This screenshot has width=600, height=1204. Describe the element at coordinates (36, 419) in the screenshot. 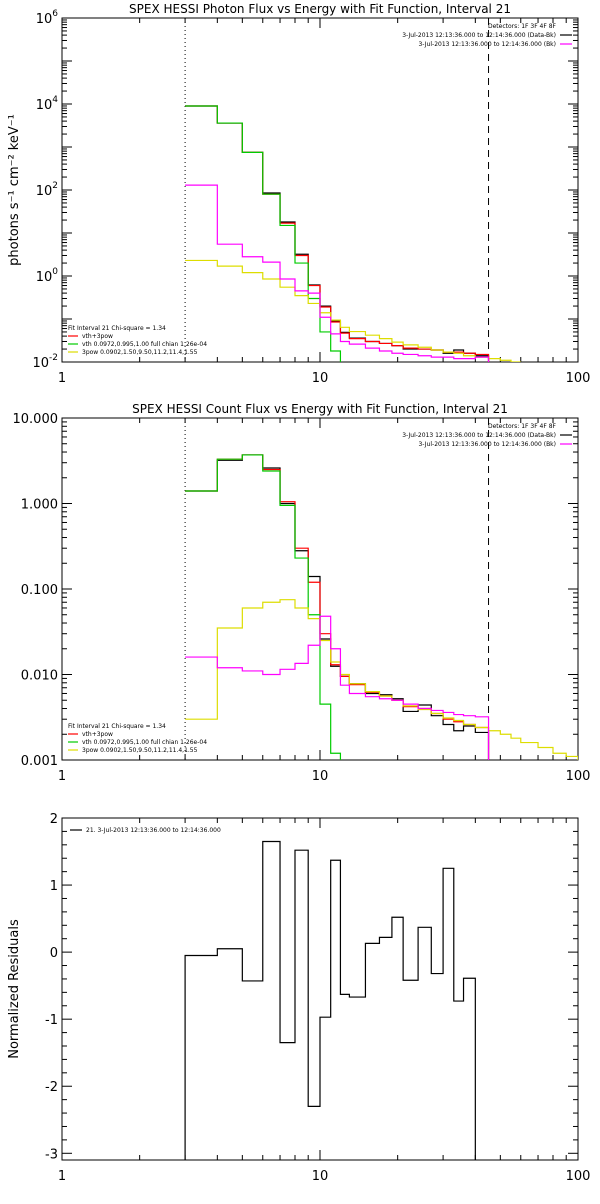

I see `y-tick-label: 10.000` at that location.